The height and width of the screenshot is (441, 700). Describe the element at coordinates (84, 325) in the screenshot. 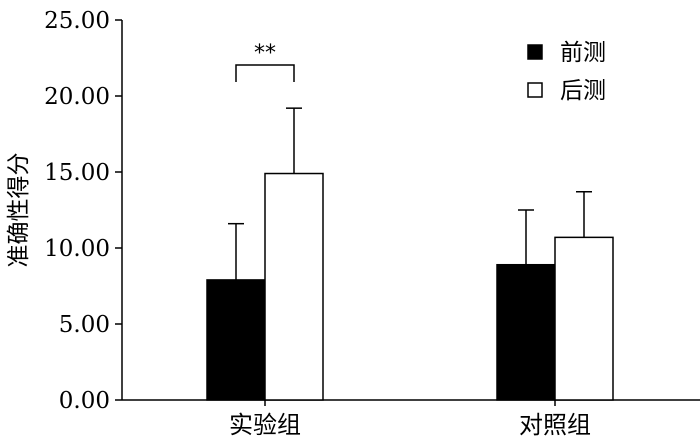

I see `y-tick-label: 5.00` at that location.